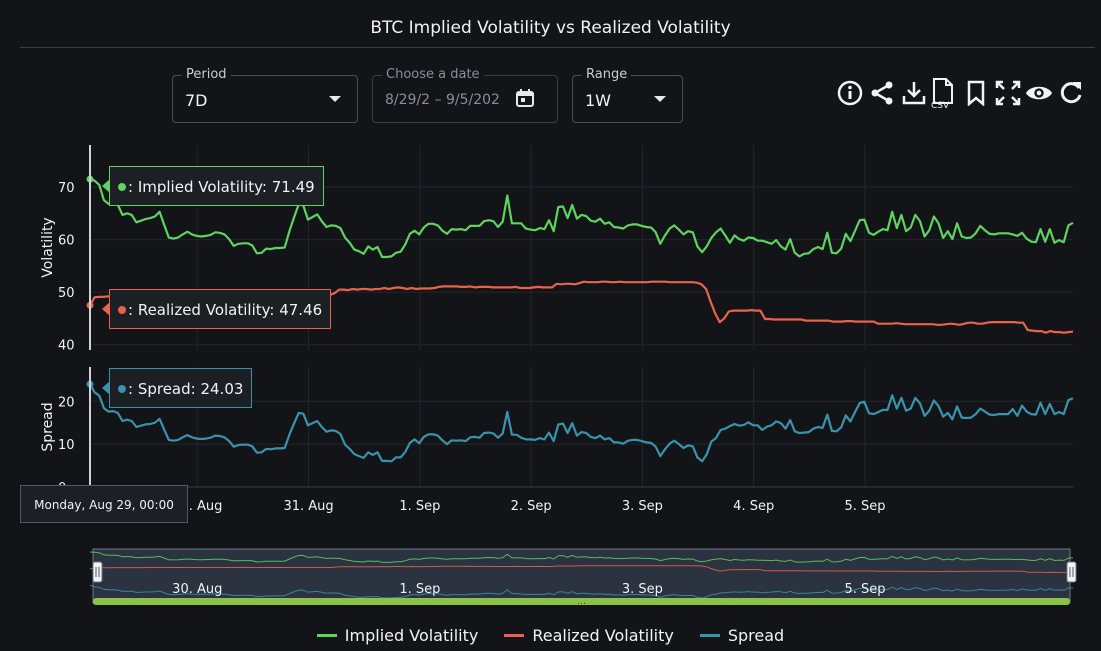  Describe the element at coordinates (66, 241) in the screenshot. I see `y-tick-label: 60` at that location.